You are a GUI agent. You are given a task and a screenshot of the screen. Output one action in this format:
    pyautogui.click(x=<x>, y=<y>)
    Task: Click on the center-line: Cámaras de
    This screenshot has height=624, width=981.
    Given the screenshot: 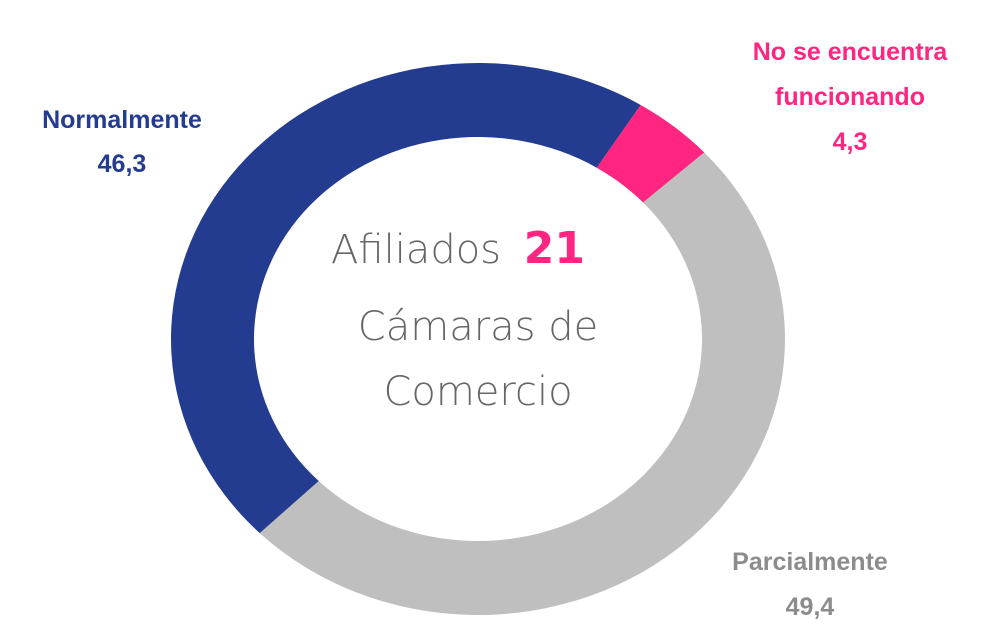 What is the action you would take?
    pyautogui.click(x=478, y=327)
    